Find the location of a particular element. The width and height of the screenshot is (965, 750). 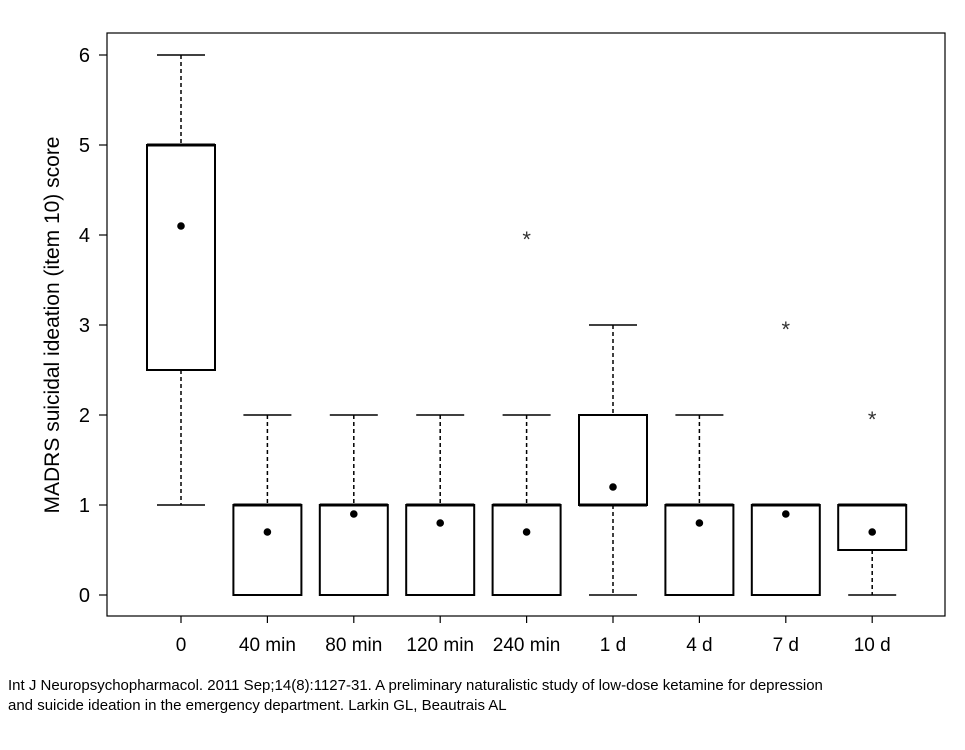

x-tick-label: 4 d is located at coordinates (699, 645).